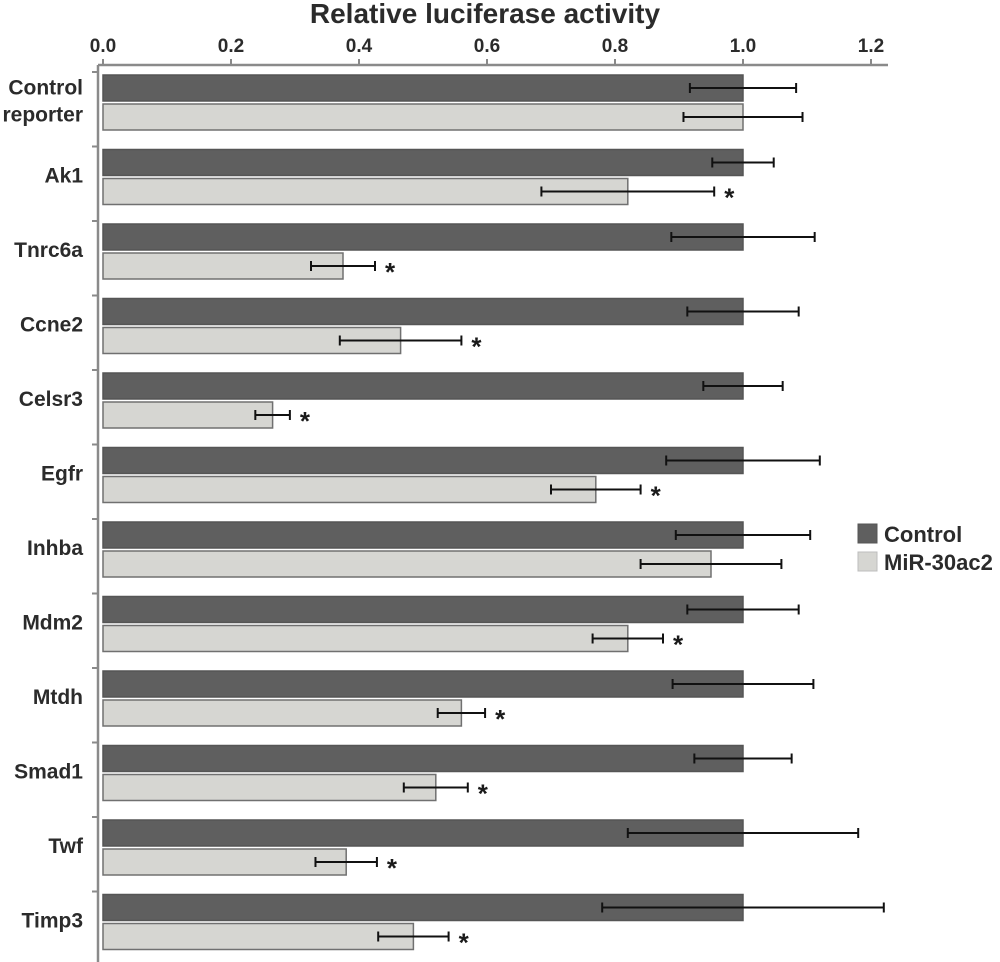 The width and height of the screenshot is (1000, 962). What do you see at coordinates (487, 46) in the screenshot?
I see `x-tick-label: 0.6` at bounding box center [487, 46].